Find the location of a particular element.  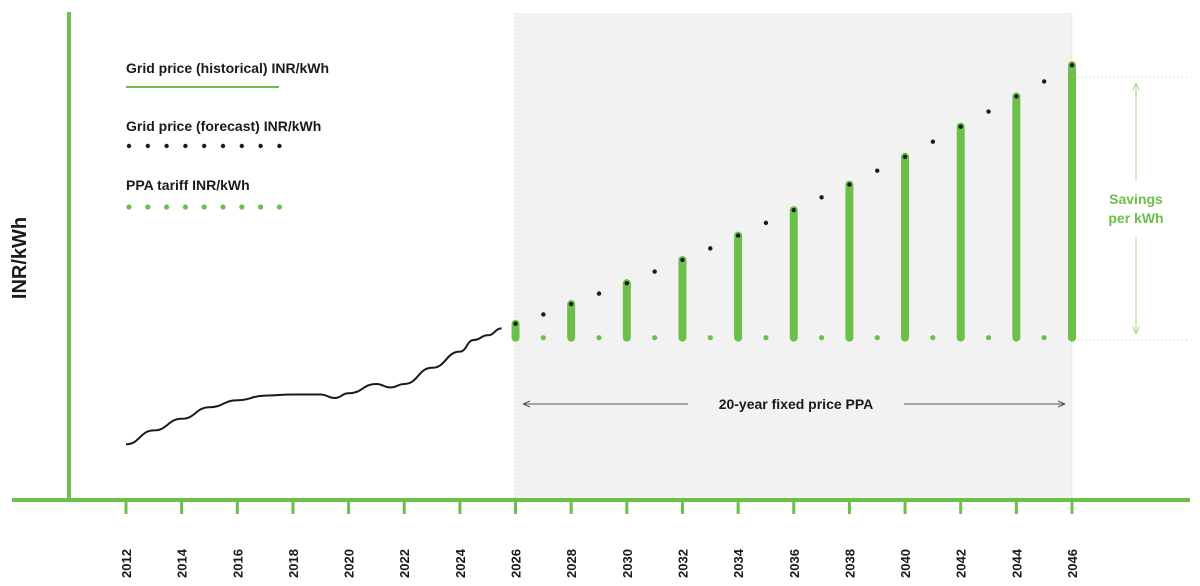

legend-ppa-swatch is located at coordinates (204, 207).